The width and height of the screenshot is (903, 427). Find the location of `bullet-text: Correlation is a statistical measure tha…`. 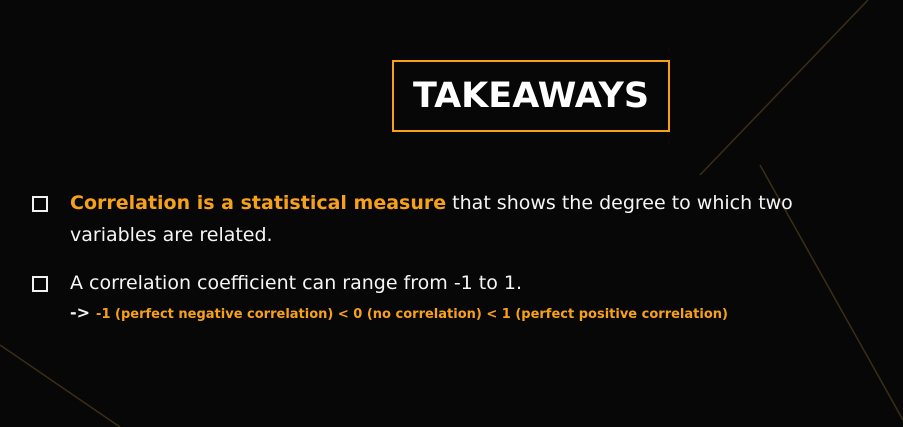

bullet-text: Correlation is a statistical measure tha… is located at coordinates (465, 219).